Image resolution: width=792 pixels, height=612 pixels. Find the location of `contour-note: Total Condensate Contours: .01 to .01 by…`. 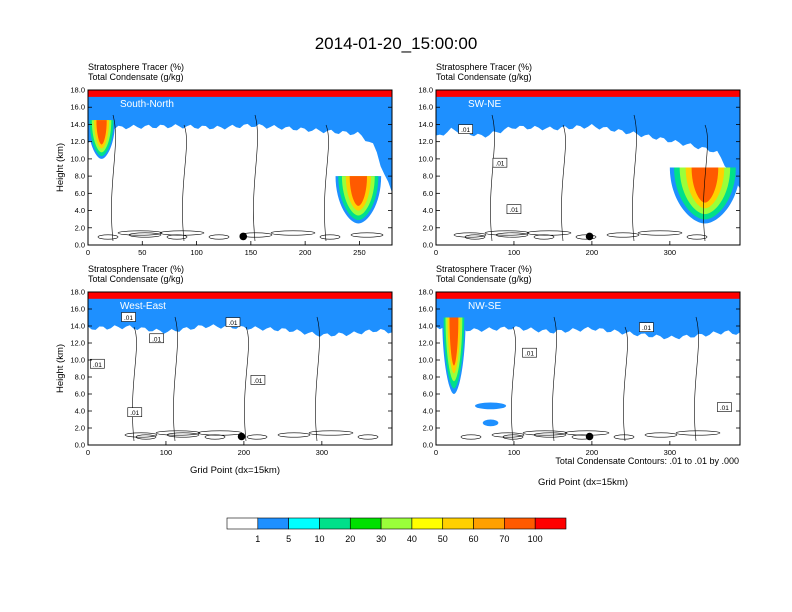

contour-note: Total Condensate Contours: .01 to .01 by… is located at coordinates (647, 461).